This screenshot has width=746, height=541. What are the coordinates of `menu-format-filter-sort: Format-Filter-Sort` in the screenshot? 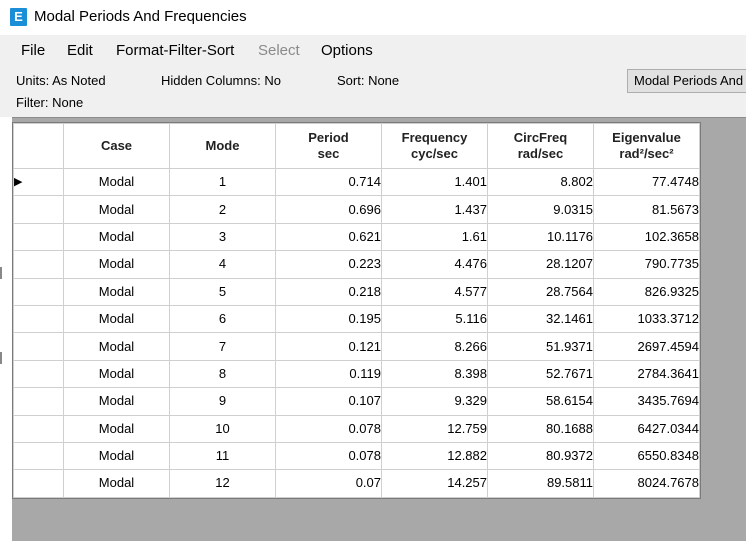 It's located at (175, 50).